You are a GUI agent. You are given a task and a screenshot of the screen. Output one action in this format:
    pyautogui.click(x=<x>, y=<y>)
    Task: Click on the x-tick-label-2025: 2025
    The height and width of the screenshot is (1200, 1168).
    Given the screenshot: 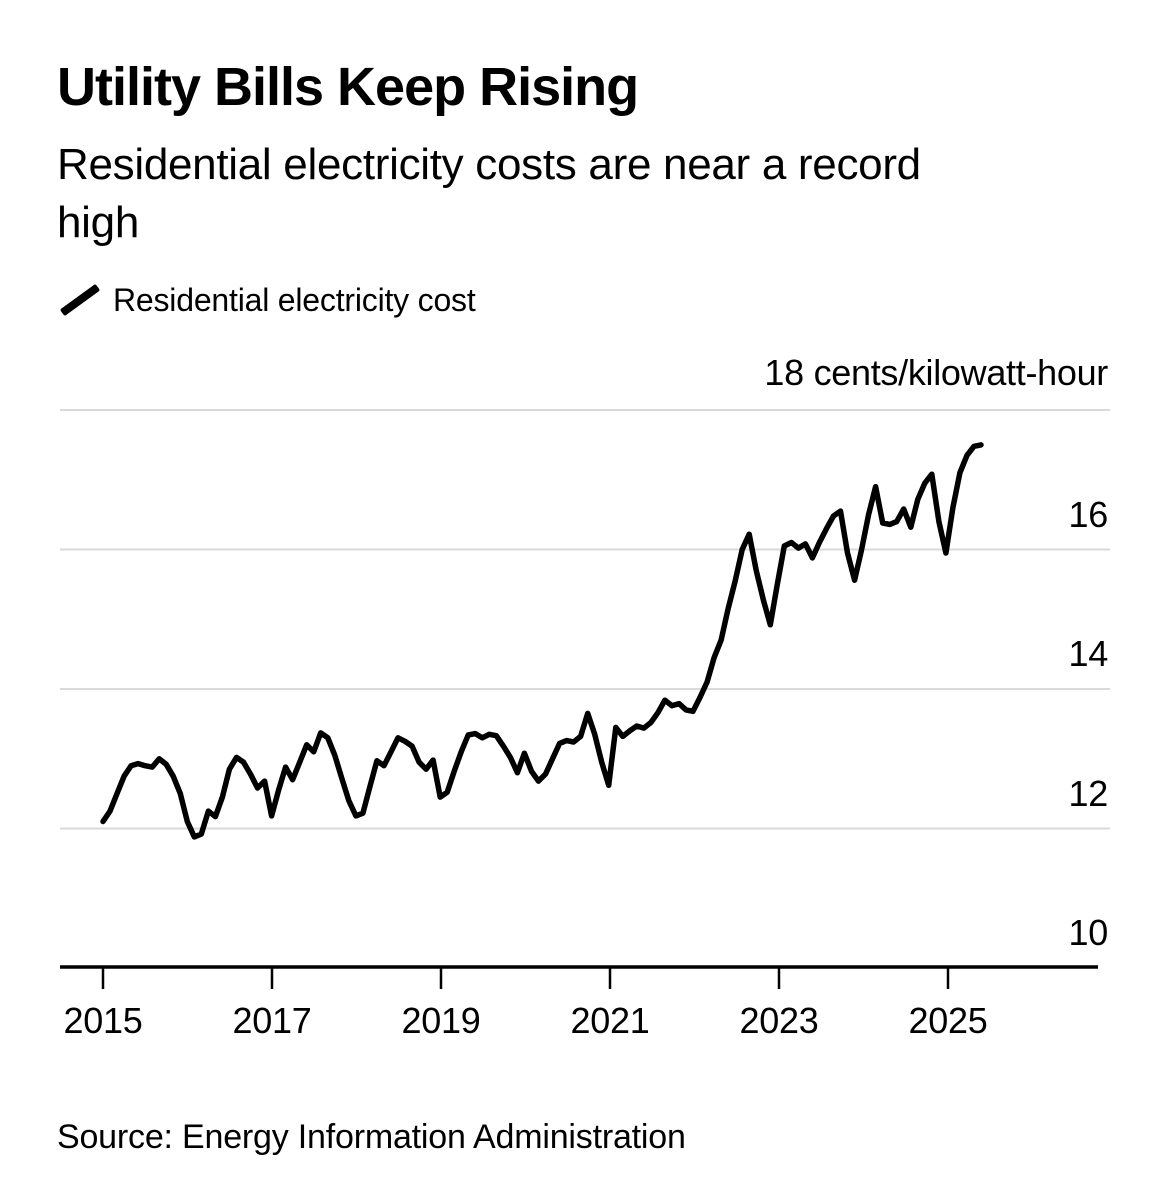 What is the action you would take?
    pyautogui.click(x=948, y=1020)
    